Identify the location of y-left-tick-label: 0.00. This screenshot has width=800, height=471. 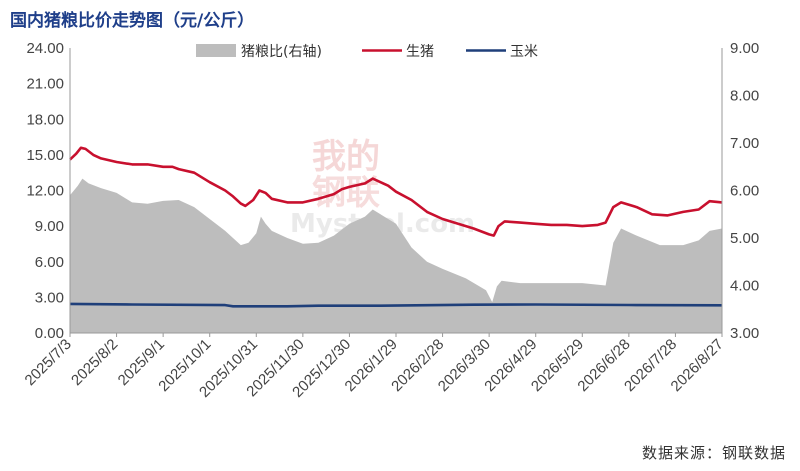
(49, 333).